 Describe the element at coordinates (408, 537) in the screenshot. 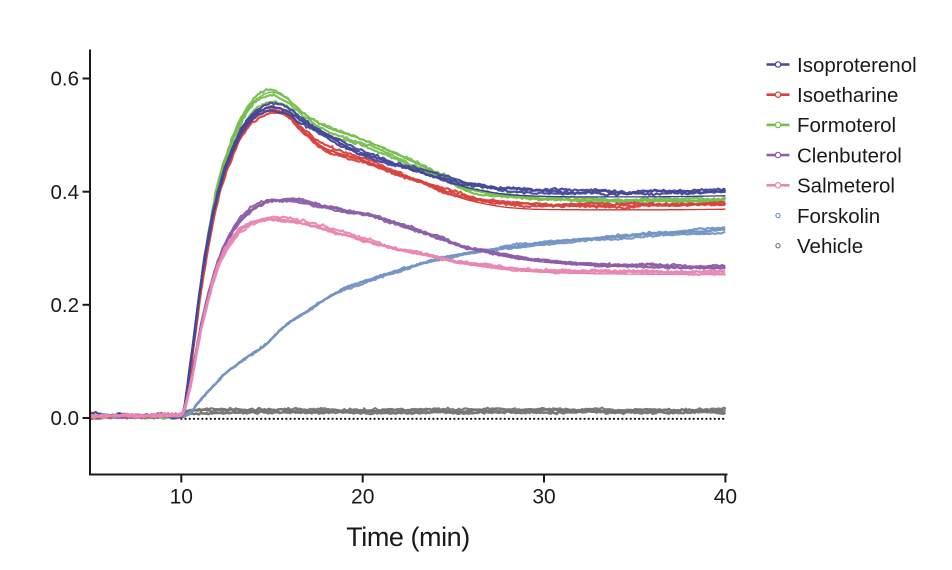

I see `svg-text: Time (min)` at that location.